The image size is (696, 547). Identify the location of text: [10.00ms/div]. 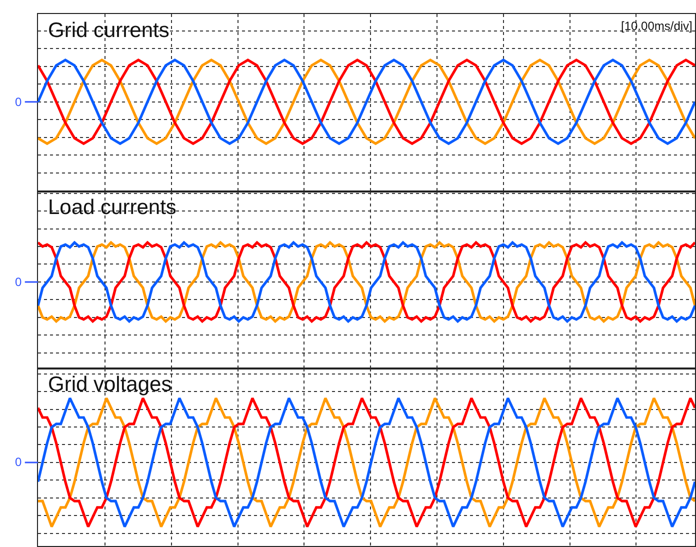
(656, 26).